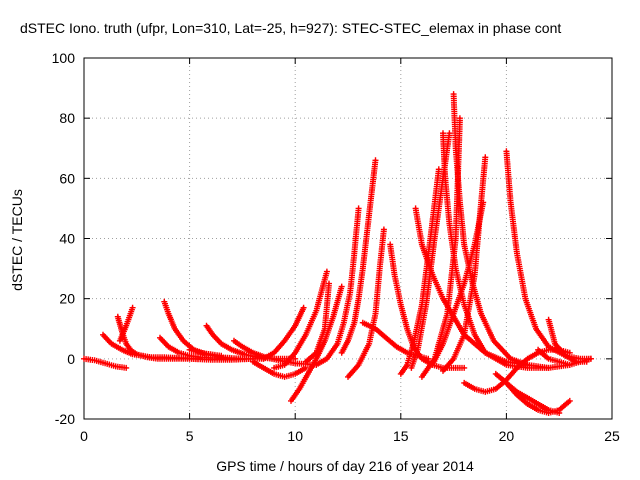 The image size is (640, 480). What do you see at coordinates (67, 178) in the screenshot?
I see `y-tick-label: 60` at bounding box center [67, 178].